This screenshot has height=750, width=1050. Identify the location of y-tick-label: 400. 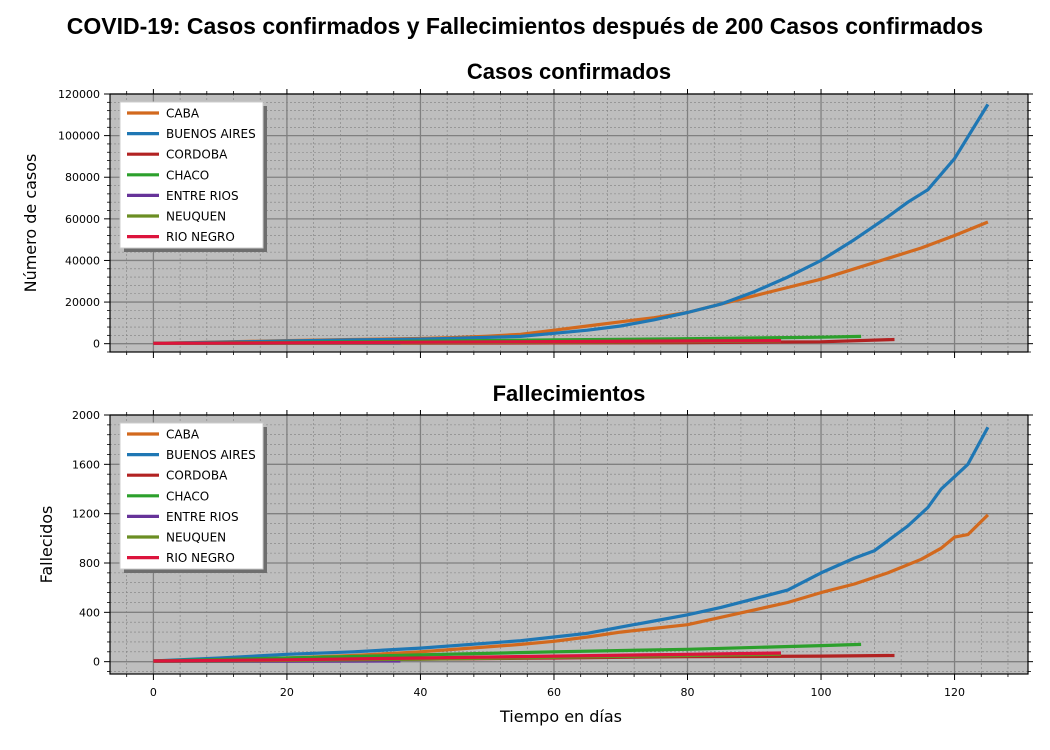
(89, 612).